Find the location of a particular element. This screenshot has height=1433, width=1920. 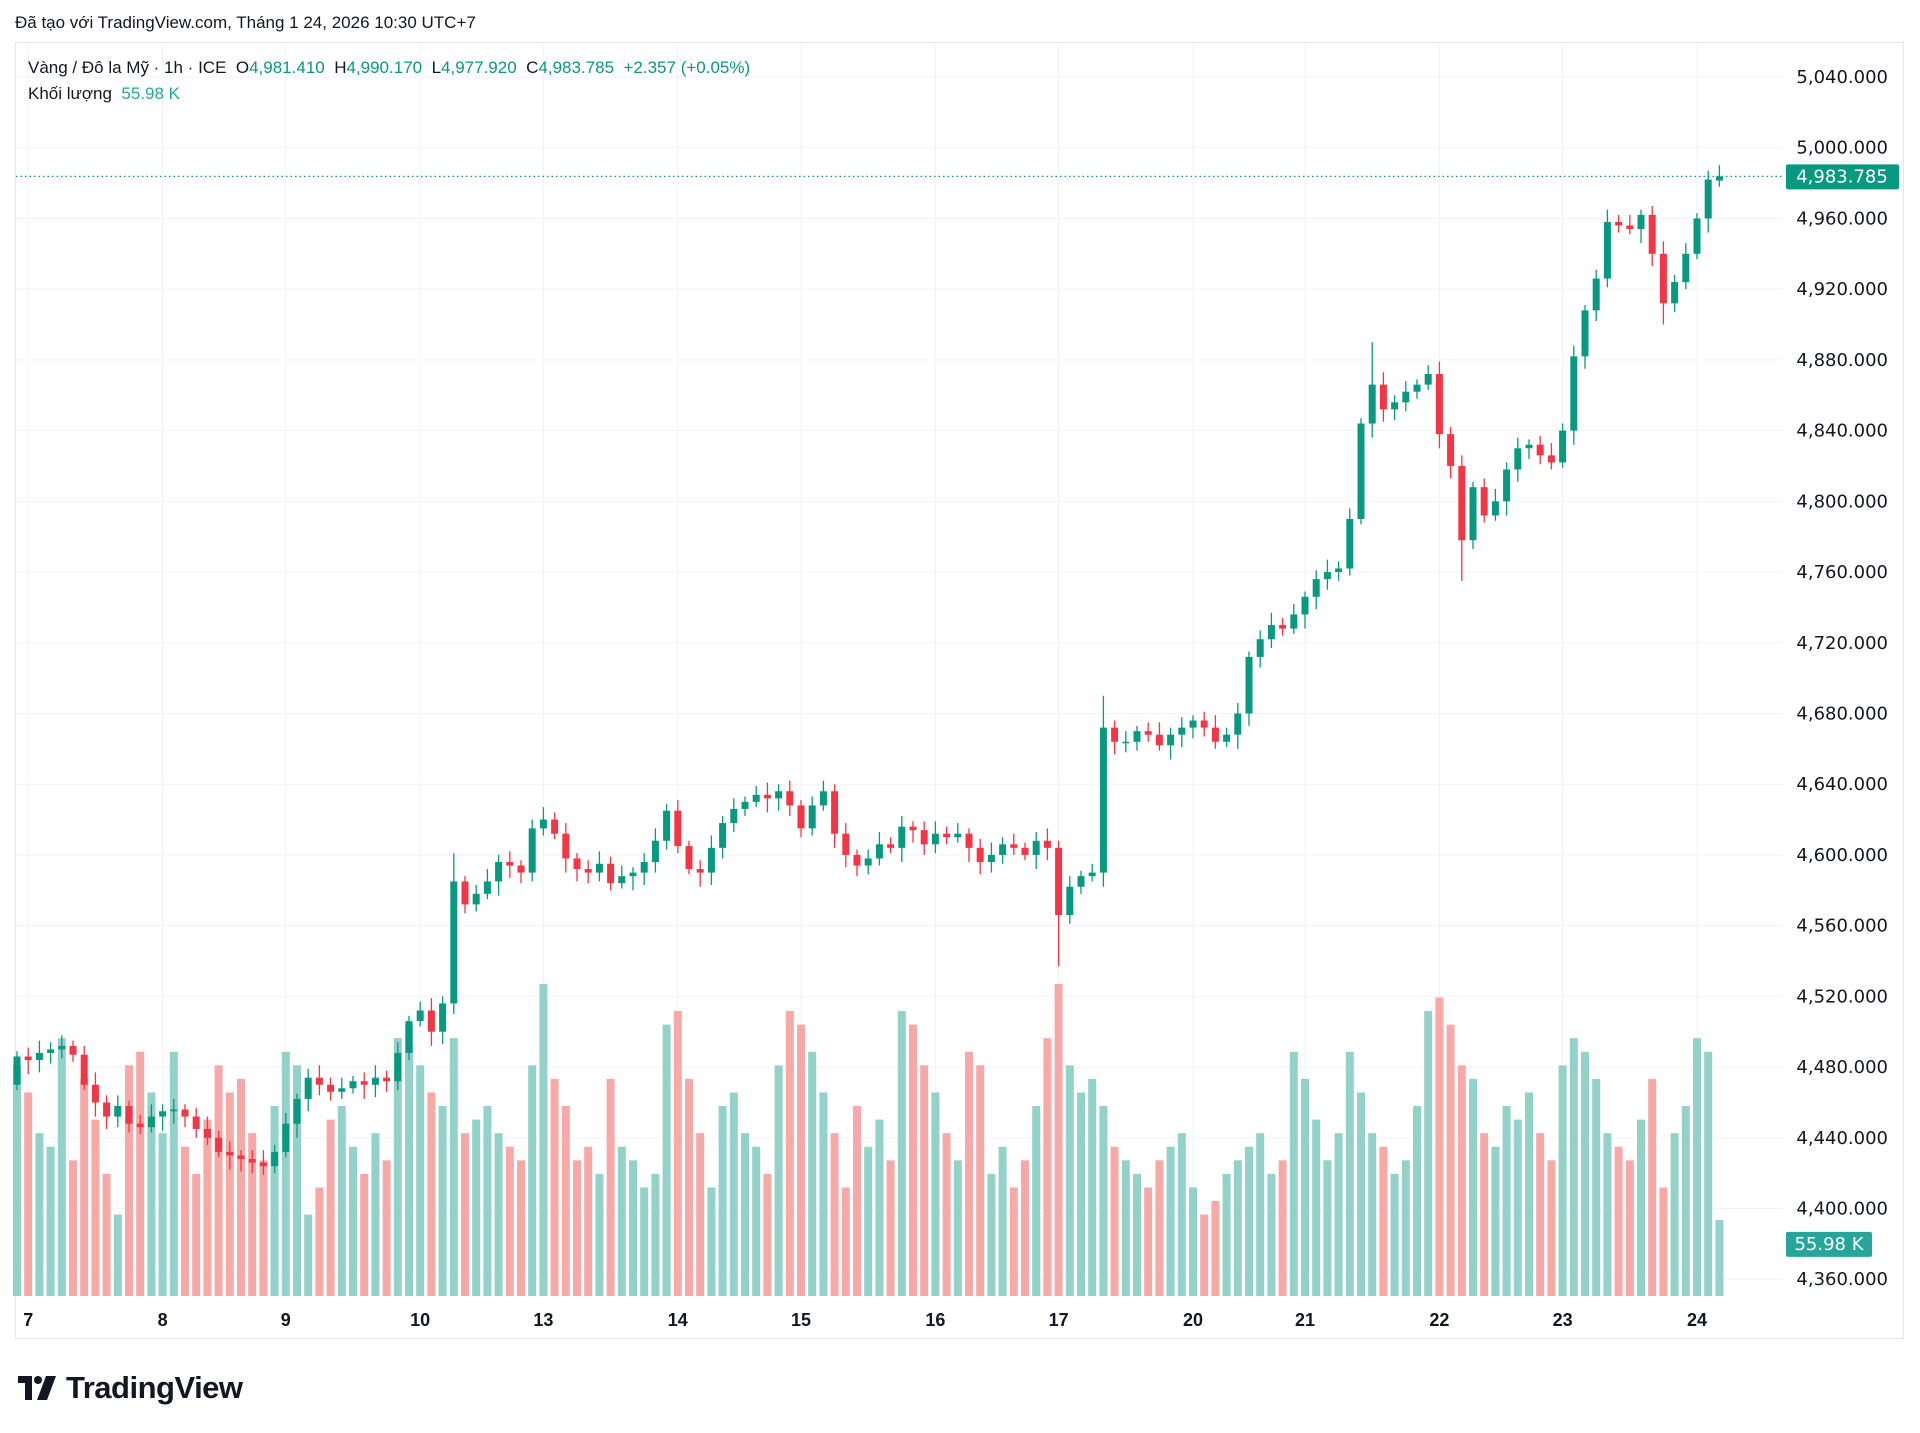

time-tick-label: 17 is located at coordinates (1059, 1320).